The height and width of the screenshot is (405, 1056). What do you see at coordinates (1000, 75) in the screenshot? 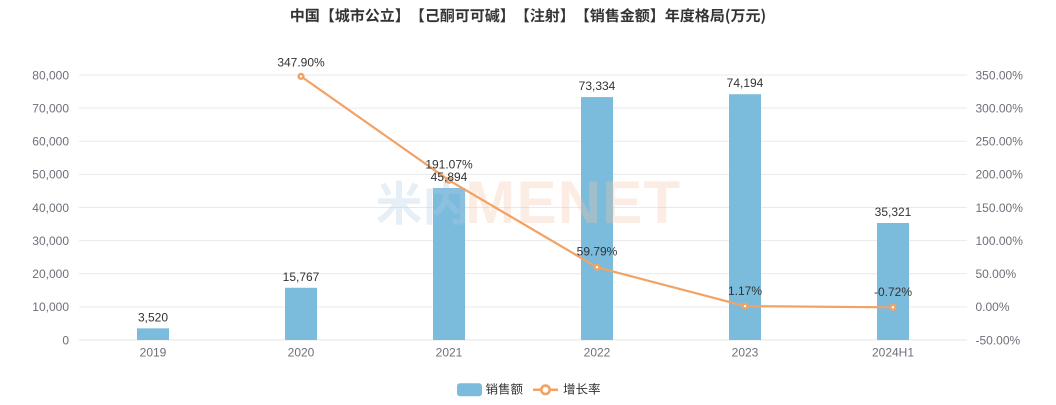
I see `svg-text: 350.00%` at bounding box center [1000, 75].